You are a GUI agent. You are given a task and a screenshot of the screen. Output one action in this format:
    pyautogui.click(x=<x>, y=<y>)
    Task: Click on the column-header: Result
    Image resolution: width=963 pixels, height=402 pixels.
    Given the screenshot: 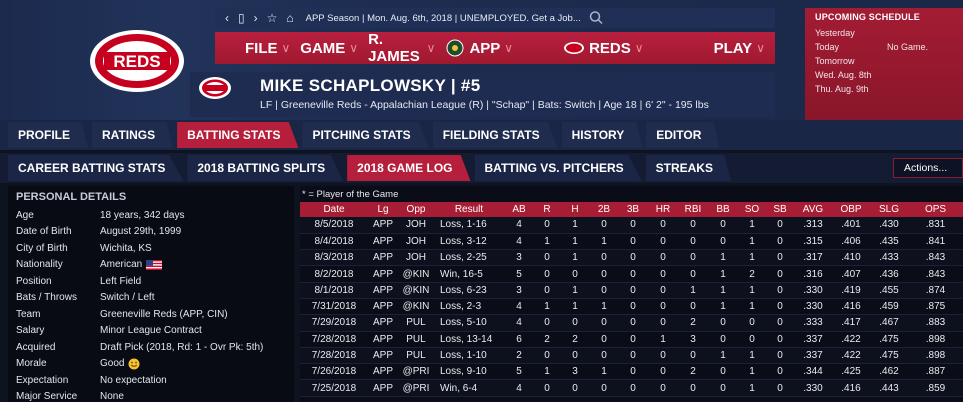 What is the action you would take?
    pyautogui.click(x=469, y=209)
    